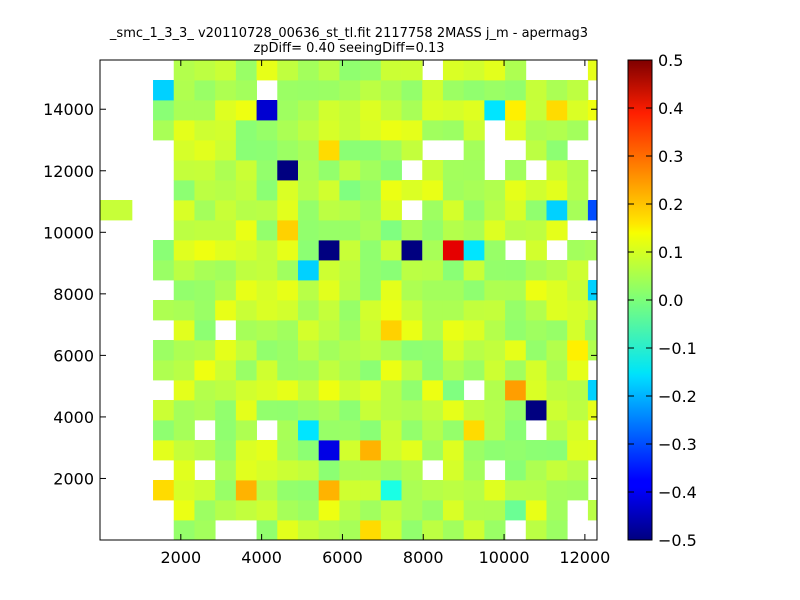 The width and height of the screenshot is (800, 600). Describe the element at coordinates (584, 557) in the screenshot. I see `x-tick-label: 12000` at that location.